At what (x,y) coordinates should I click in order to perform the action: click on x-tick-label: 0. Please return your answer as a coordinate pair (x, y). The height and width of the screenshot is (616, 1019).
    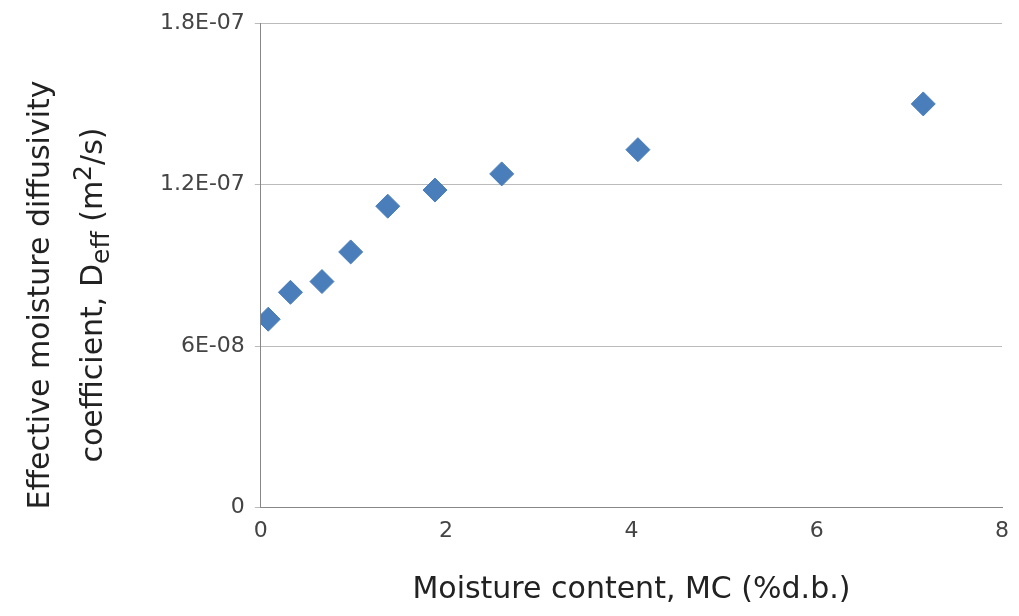
    Looking at the image, I should click on (260, 529).